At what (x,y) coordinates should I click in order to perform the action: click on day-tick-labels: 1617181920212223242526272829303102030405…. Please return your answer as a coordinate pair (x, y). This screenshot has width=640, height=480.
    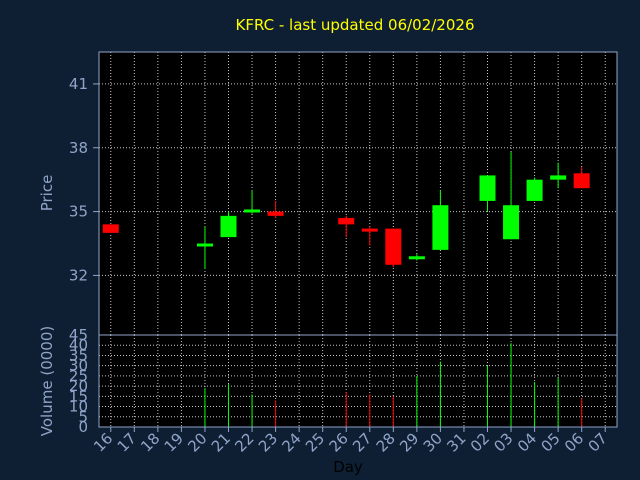
    Looking at the image, I should click on (350, 441).